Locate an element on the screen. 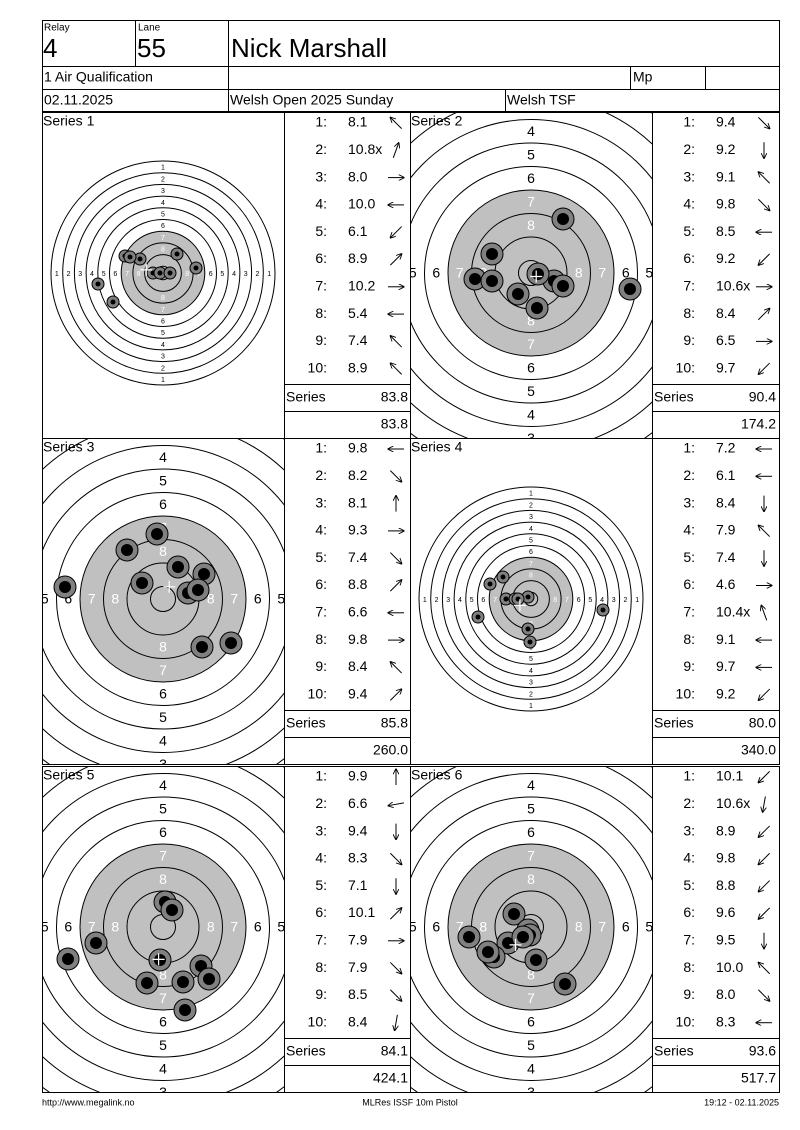 This screenshot has width=800, height=1130. series-total: 84.1 is located at coordinates (394, 1051).